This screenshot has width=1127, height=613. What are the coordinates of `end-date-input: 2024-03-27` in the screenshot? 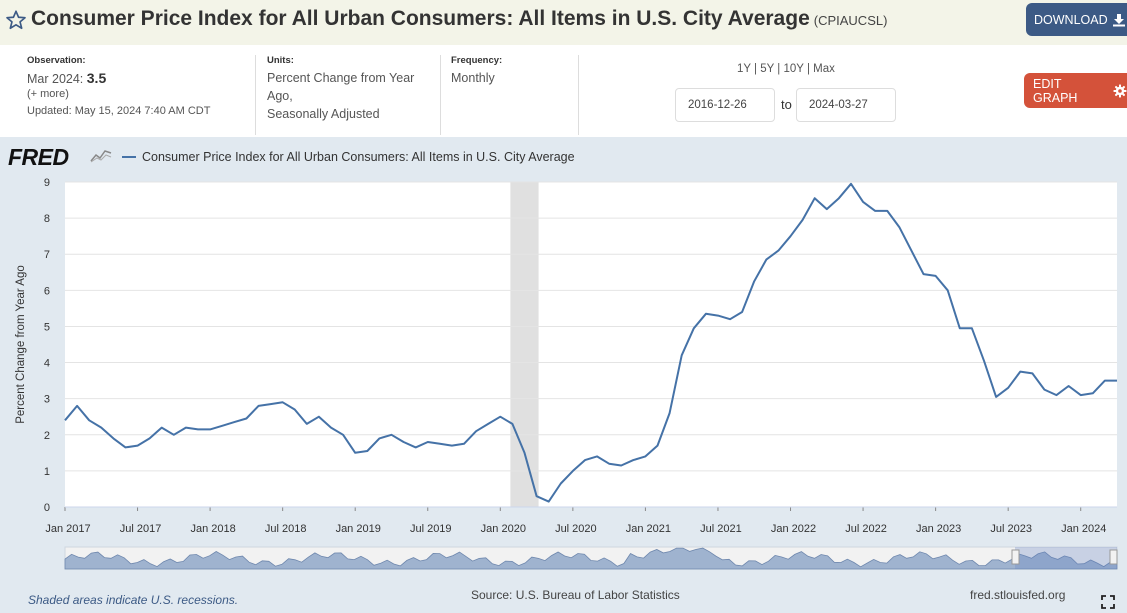 It's located at (846, 105).